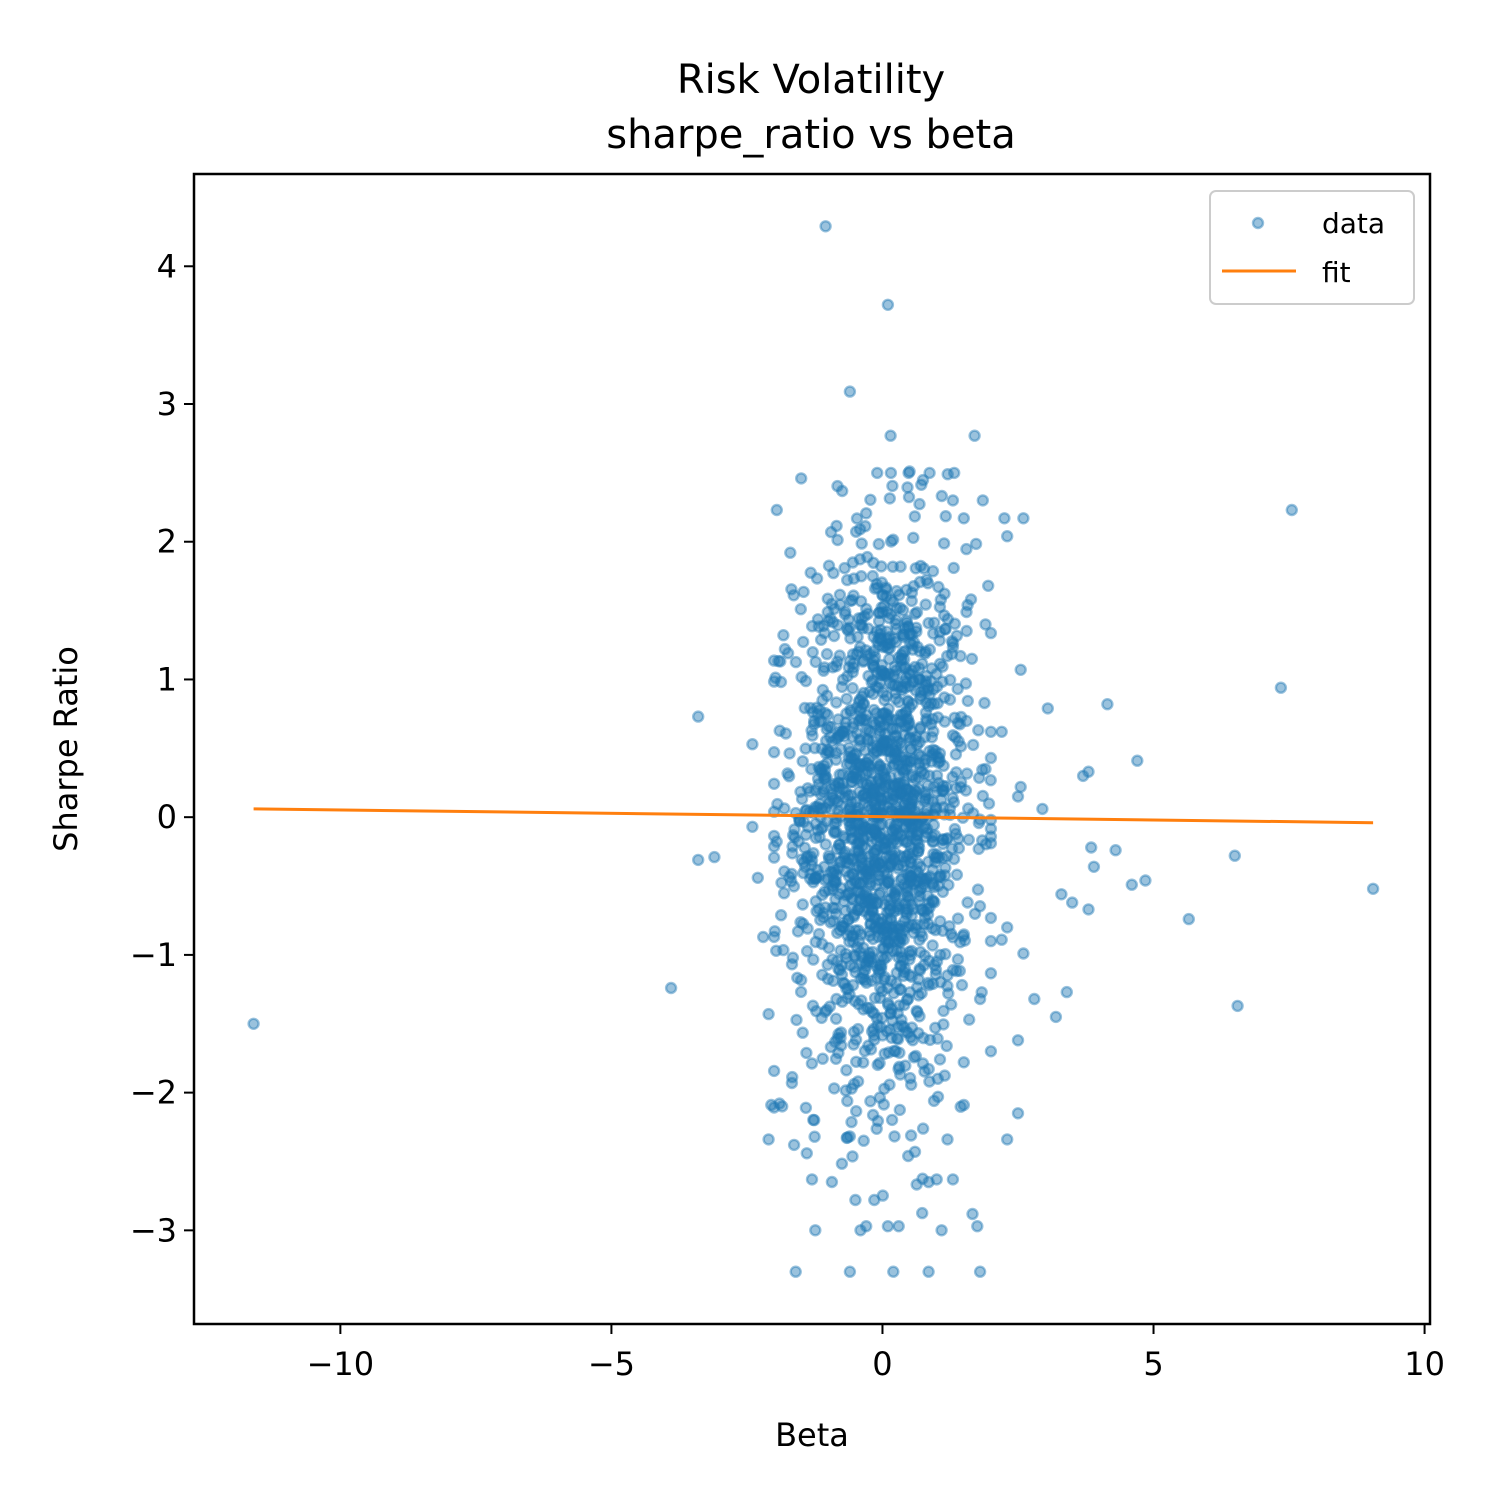 This screenshot has height=1500, width=1500. I want to click on x-axis: −10 −5 0 5 10, so click(876, 1353).